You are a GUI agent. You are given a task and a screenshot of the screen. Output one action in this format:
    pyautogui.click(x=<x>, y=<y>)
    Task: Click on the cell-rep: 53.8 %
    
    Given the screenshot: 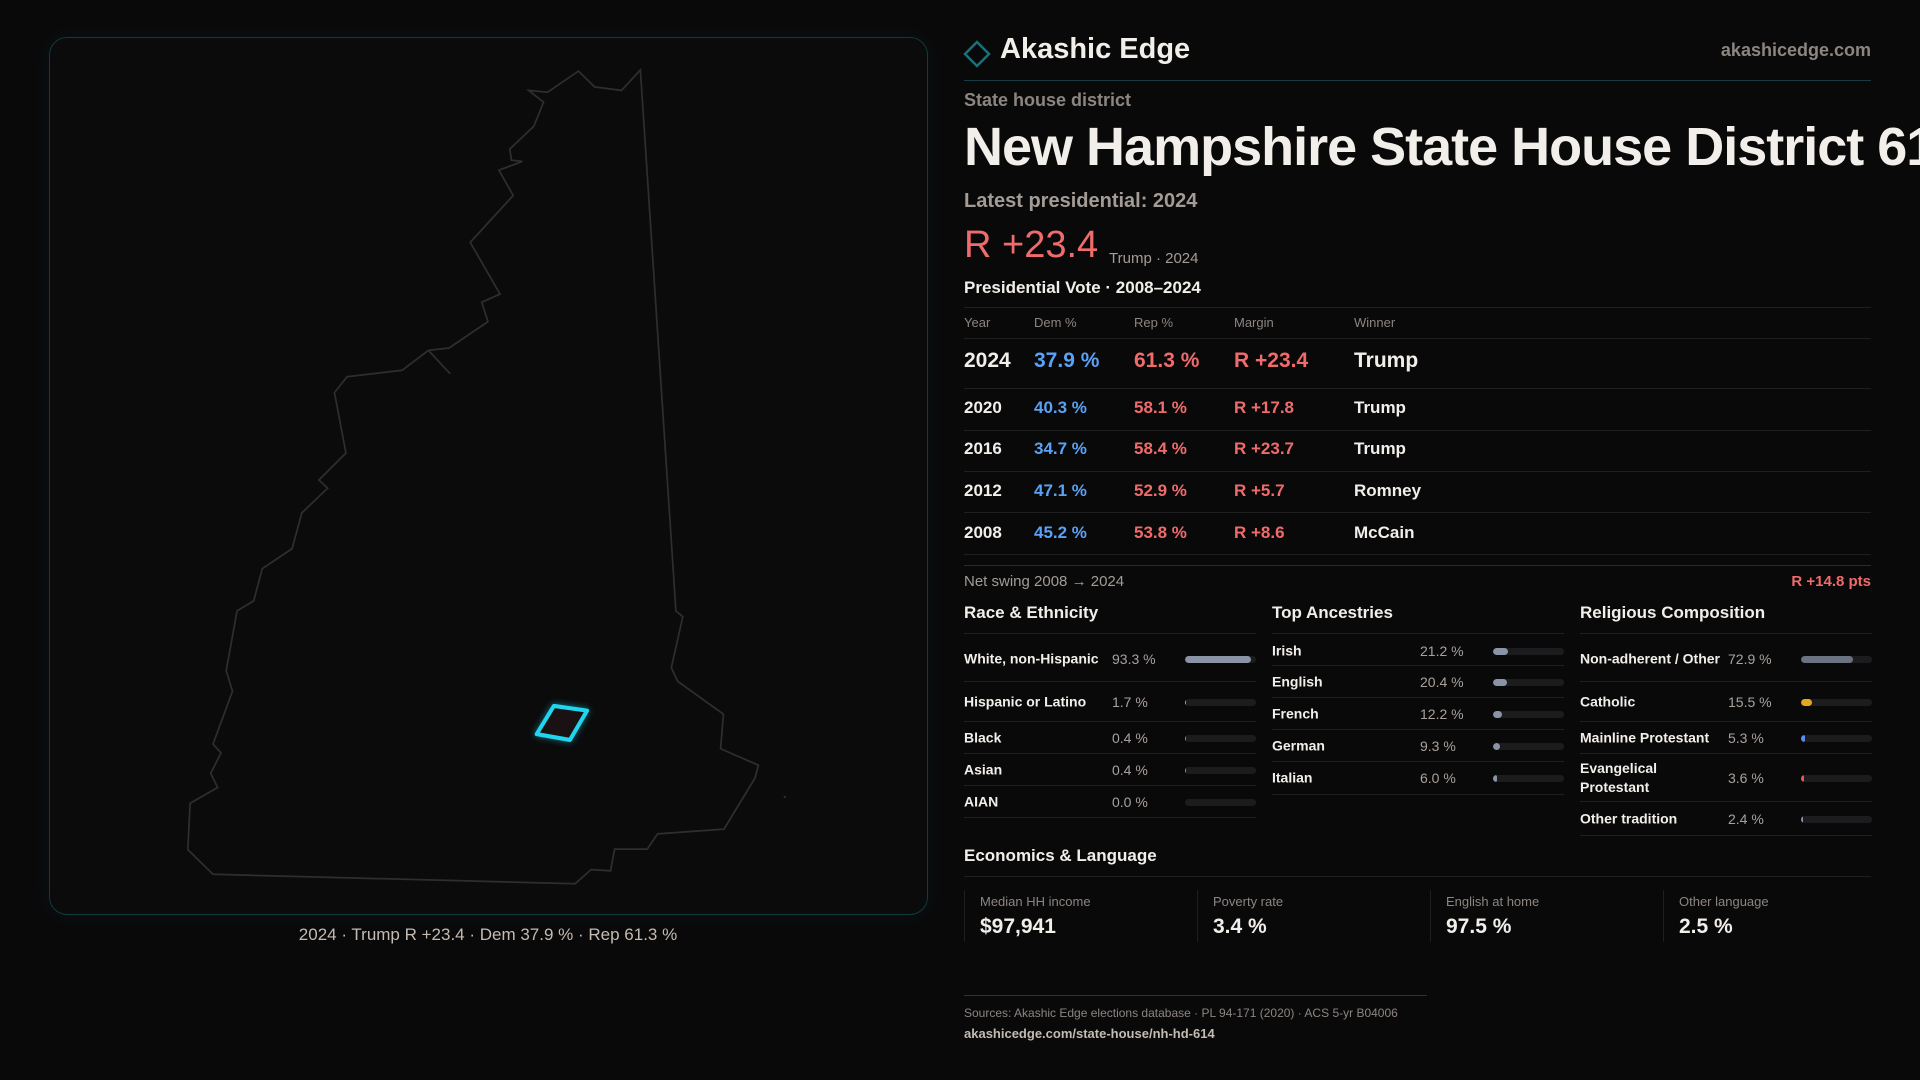 What is the action you would take?
    pyautogui.click(x=1160, y=532)
    